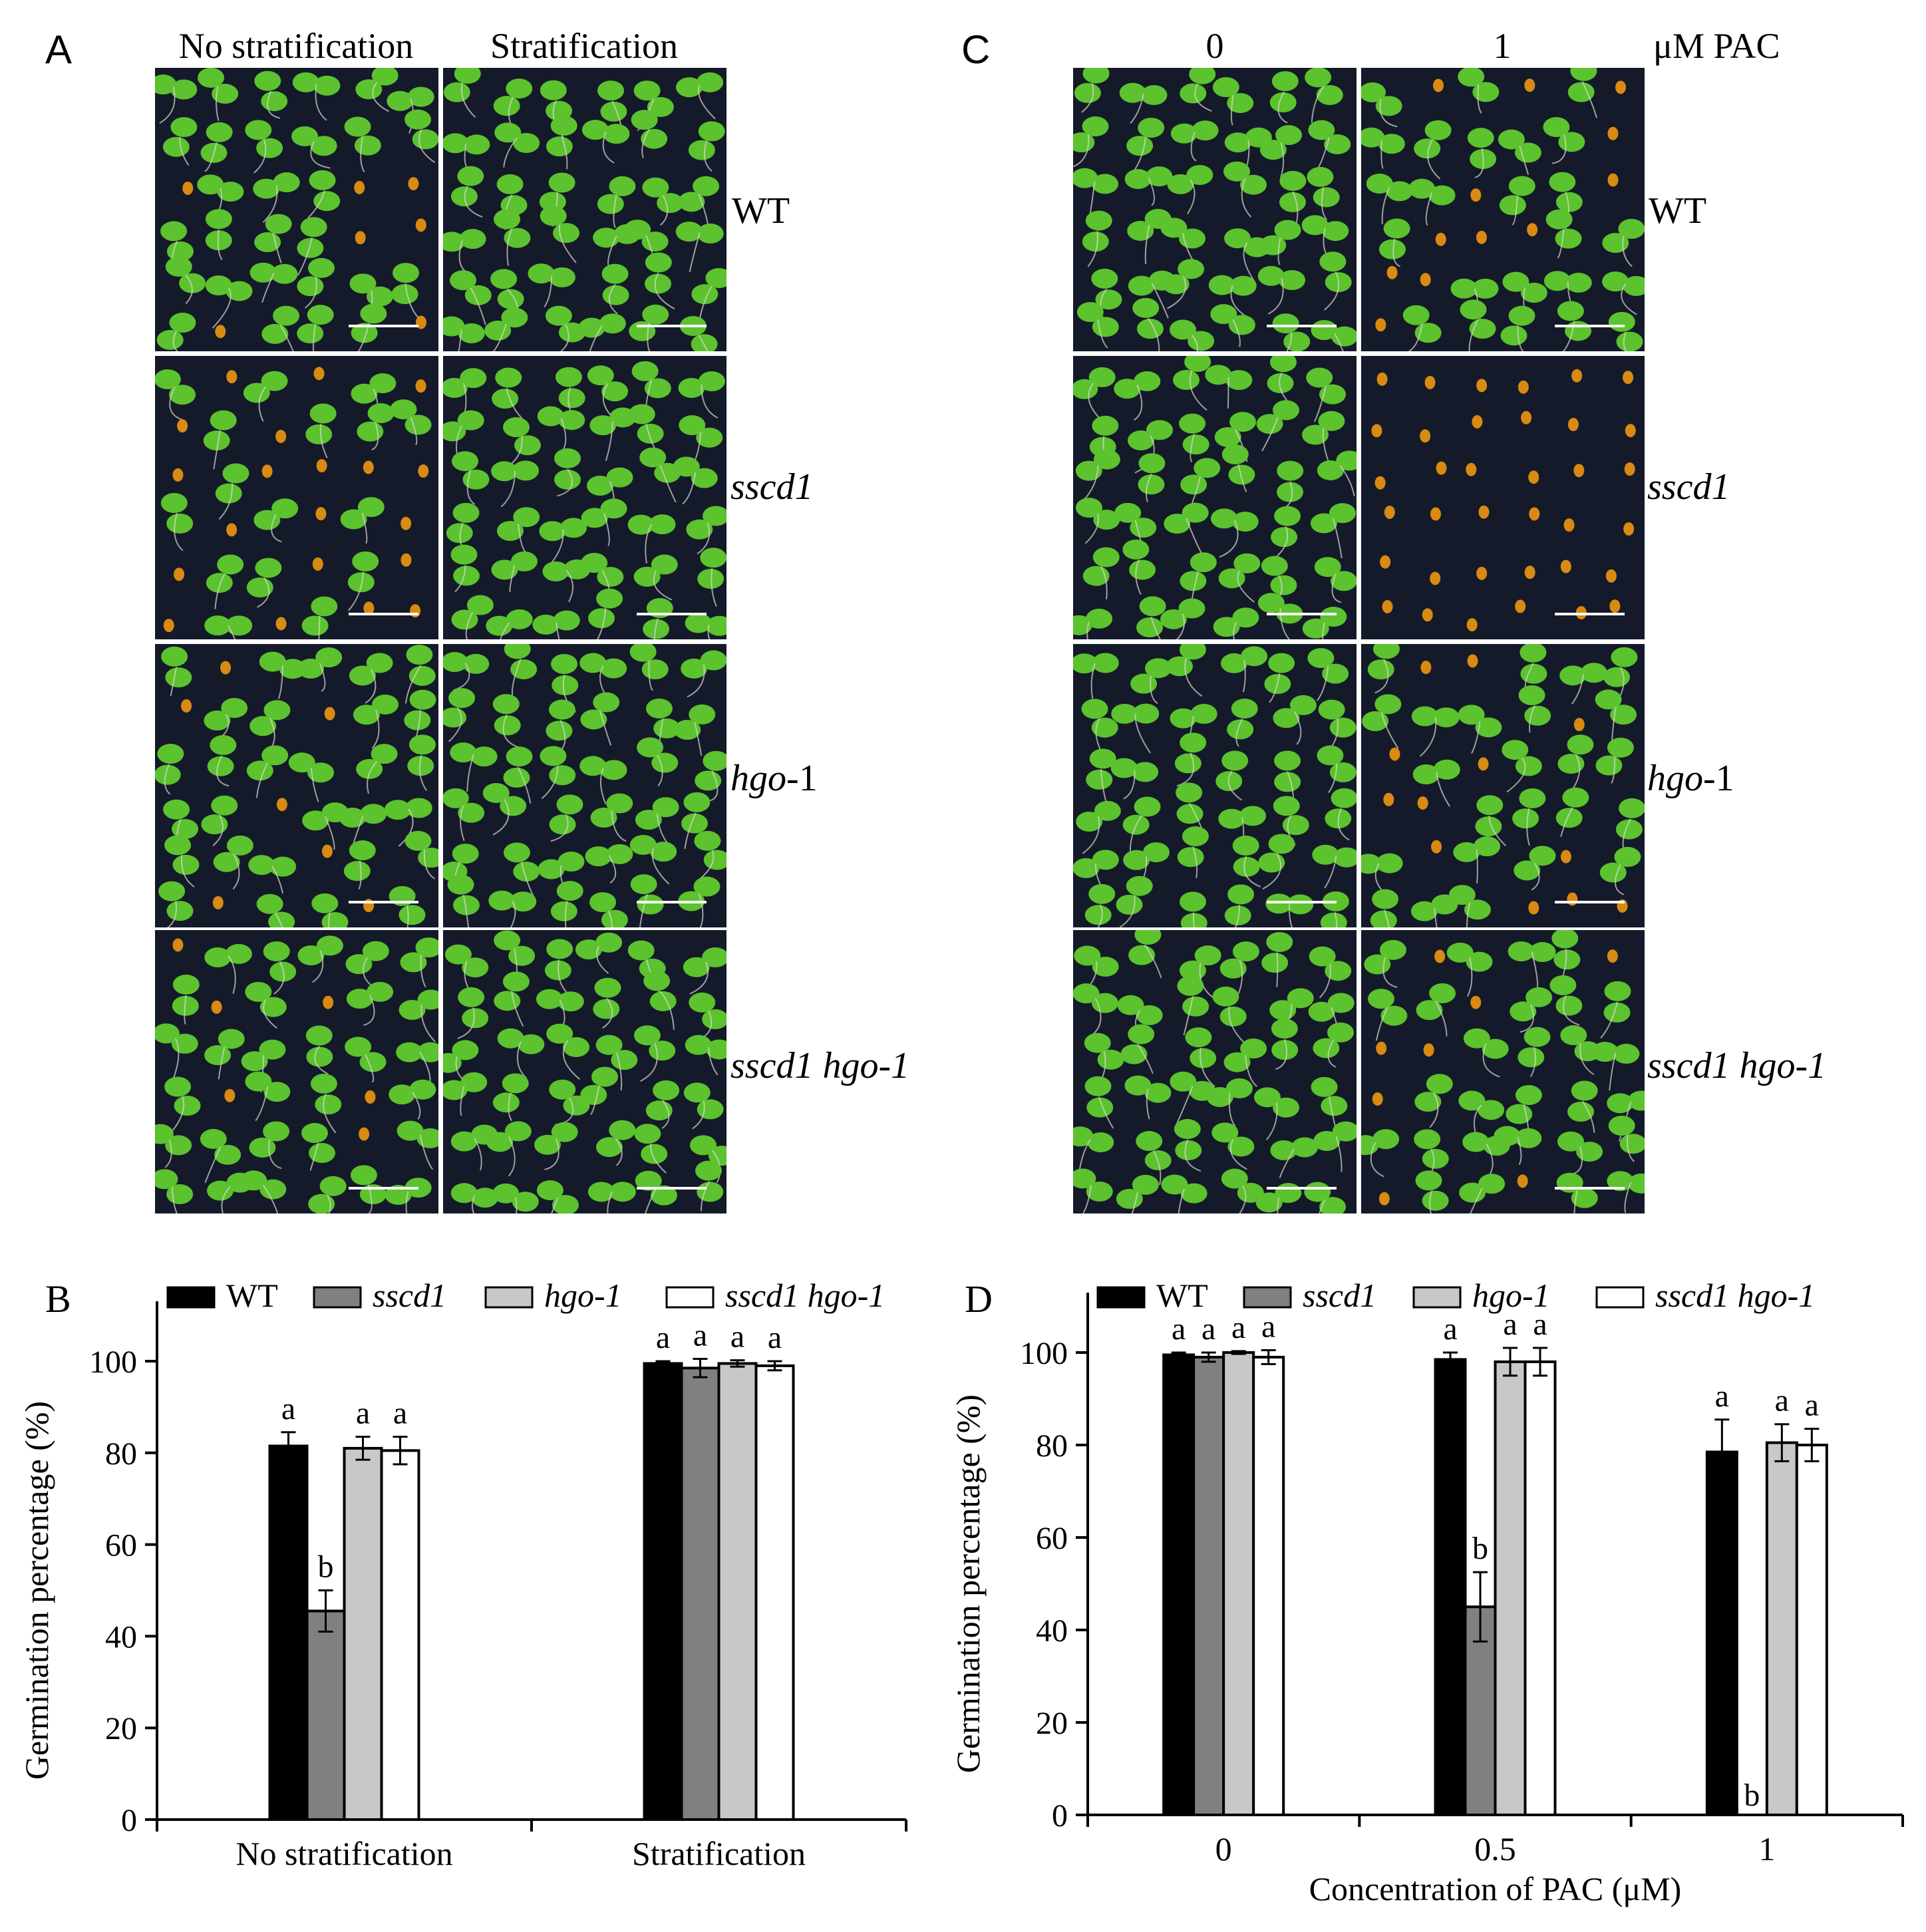 This screenshot has width=1926, height=1932. What do you see at coordinates (1060, 1816) in the screenshot?
I see `y-tick-label: 0` at bounding box center [1060, 1816].